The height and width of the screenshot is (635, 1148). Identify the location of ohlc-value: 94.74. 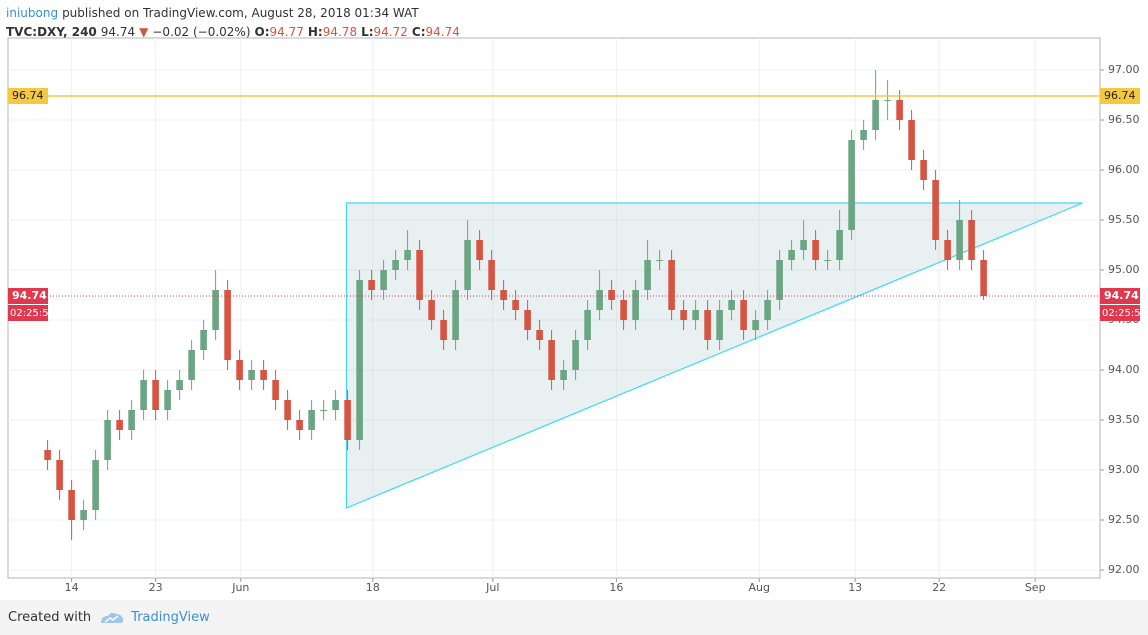
(442, 32).